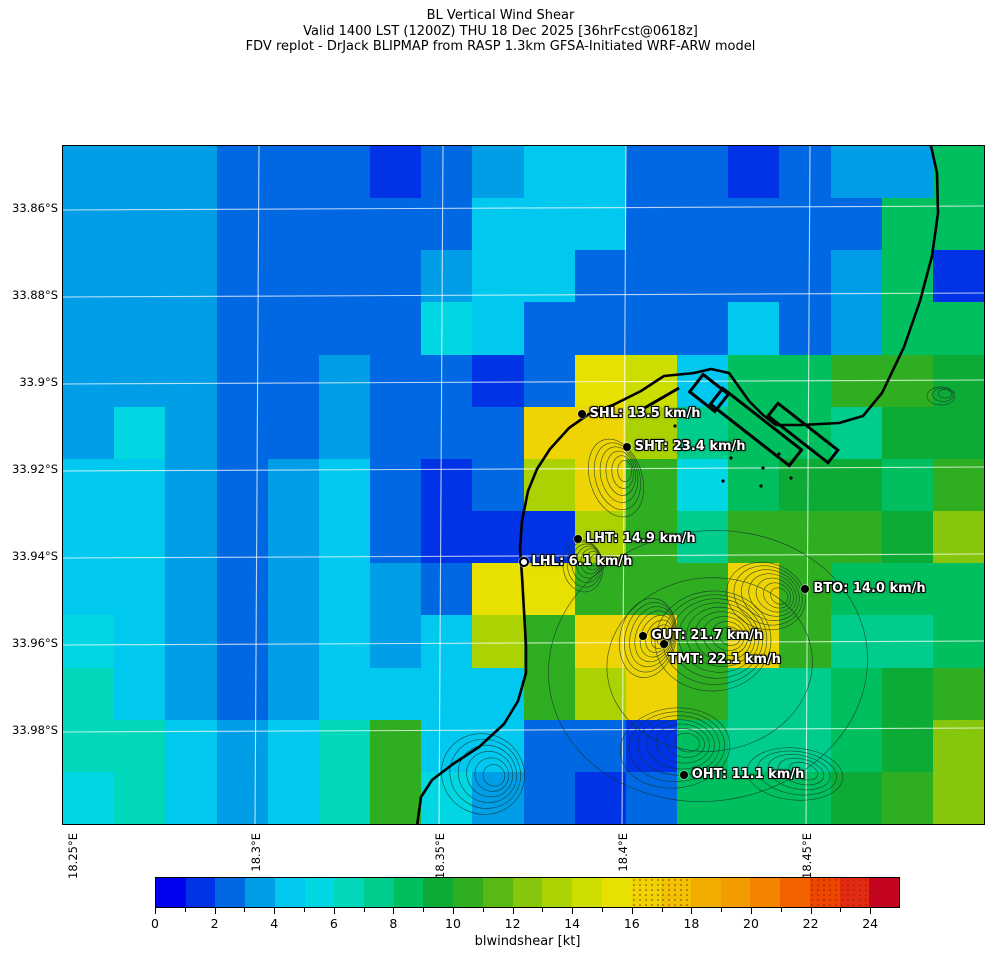  Describe the element at coordinates (35, 556) in the screenshot. I see `y-tick-label: 33.94°S` at that location.